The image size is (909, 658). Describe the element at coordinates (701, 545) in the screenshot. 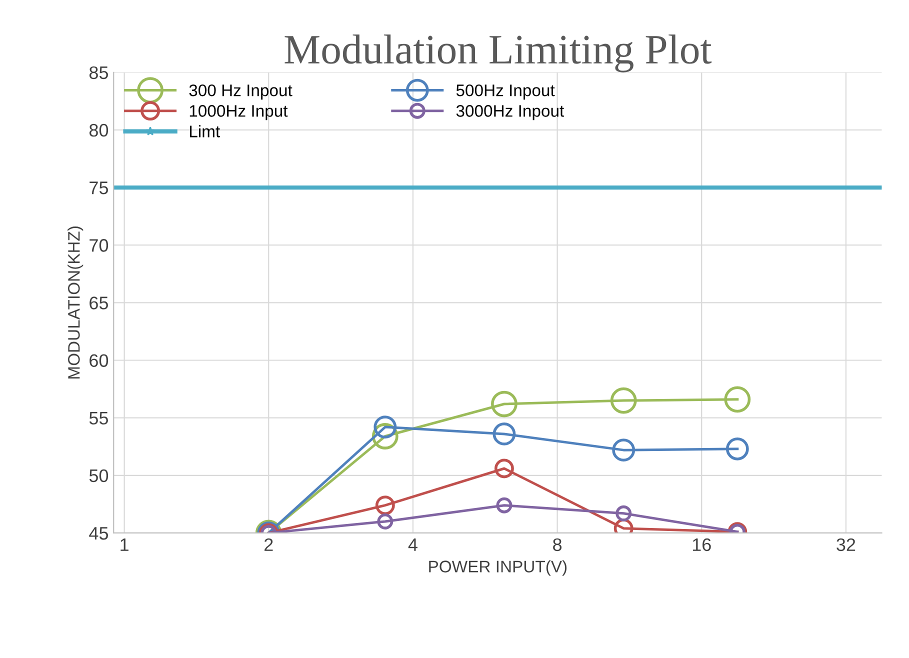

I see `x-tick-label: 16` at that location.